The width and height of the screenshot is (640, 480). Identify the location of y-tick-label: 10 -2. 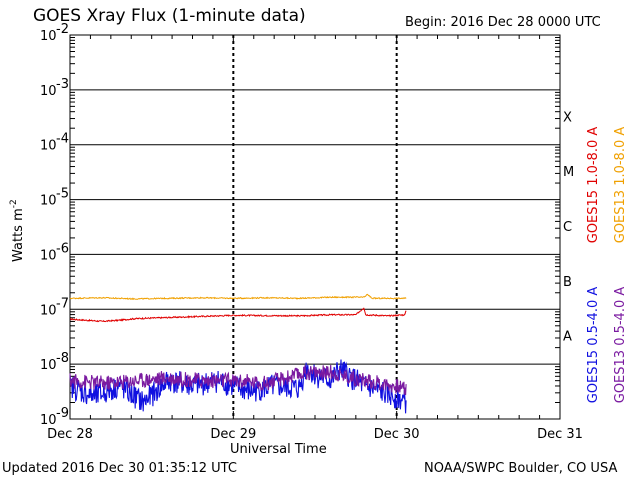
(54, 33).